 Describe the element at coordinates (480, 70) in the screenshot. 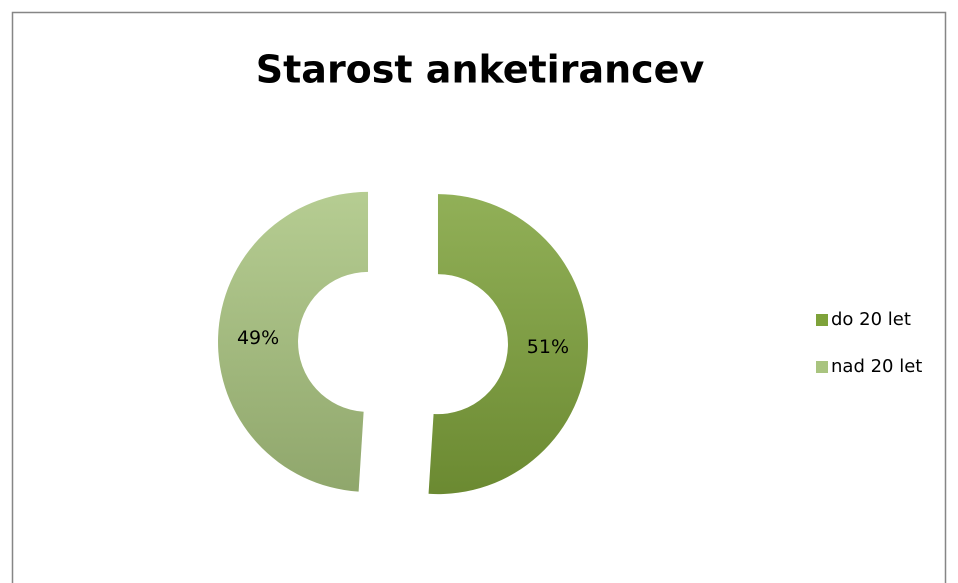

I see `chart-title: Starost anketirancev` at that location.